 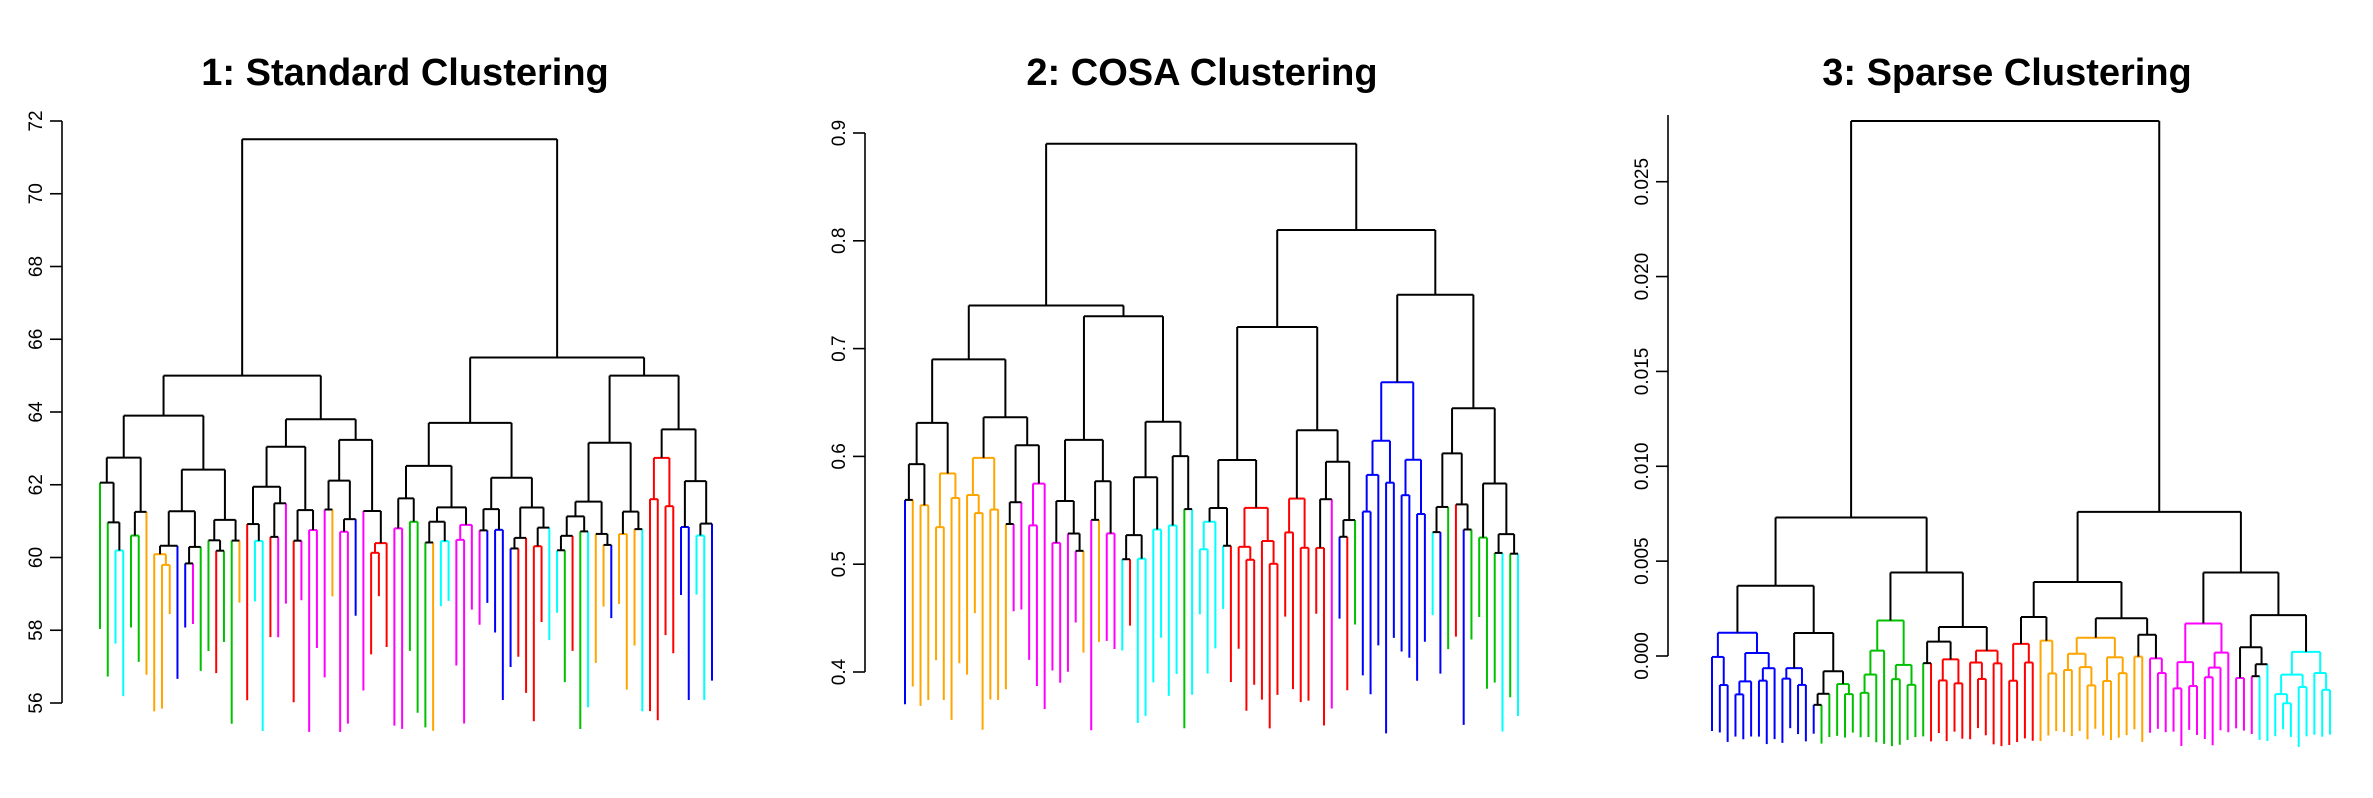 I want to click on y-tick-label: 62, so click(x=36, y=484).